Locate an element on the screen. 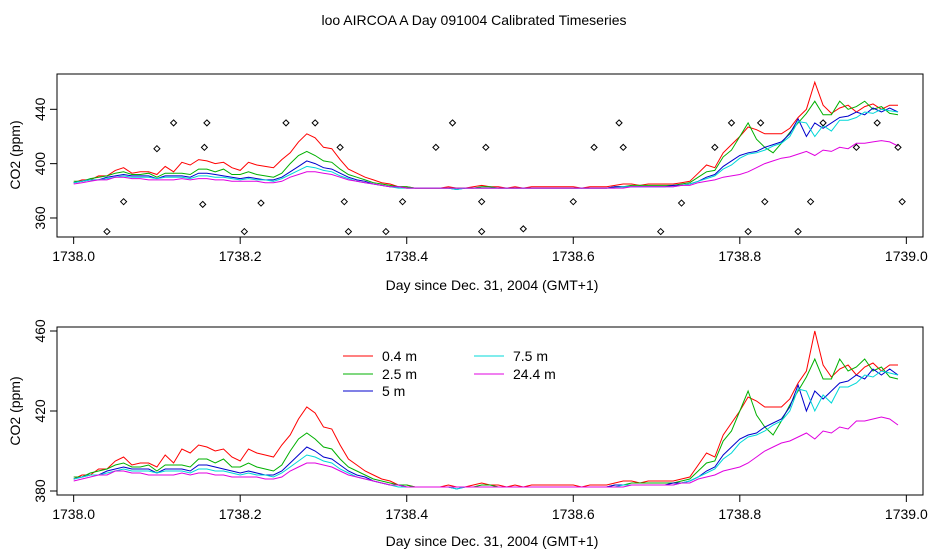 The height and width of the screenshot is (550, 950). top-y-axis-label: CO2 (ppm) is located at coordinates (15, 154).